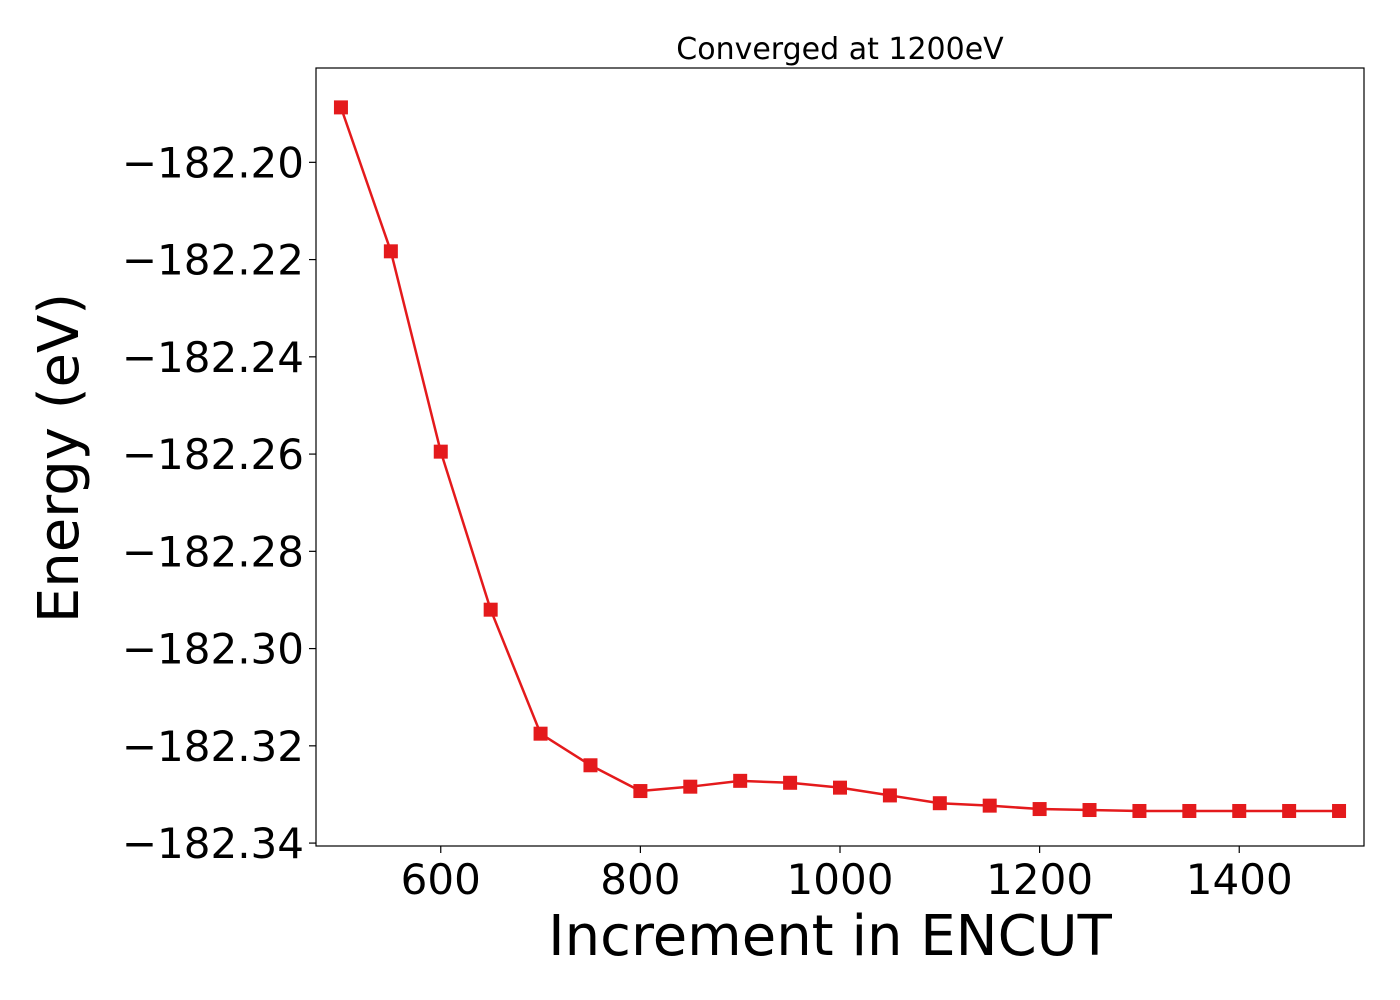 This screenshot has width=1400, height=1000. I want to click on y-axis-label: Energy (eV), so click(59, 458).